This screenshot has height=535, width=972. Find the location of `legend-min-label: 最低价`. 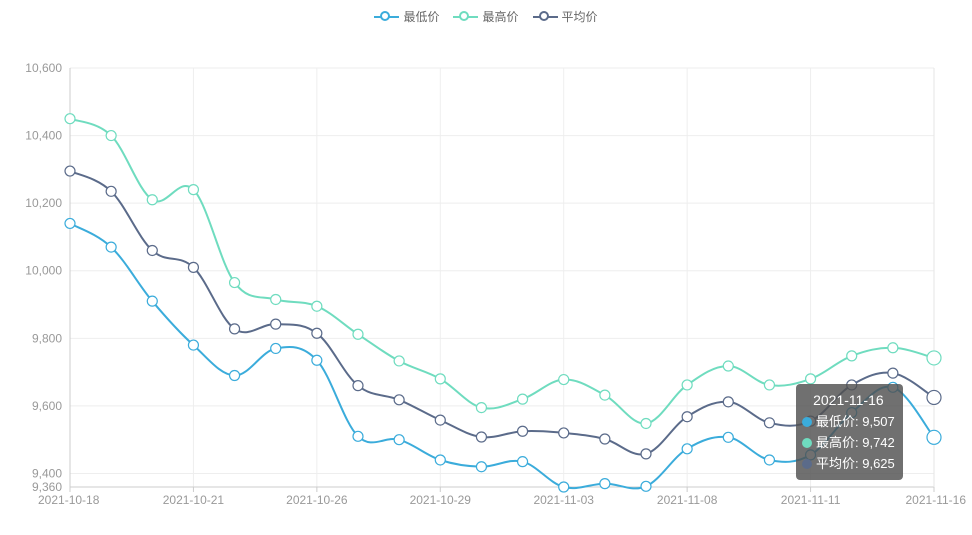

legend-min-label: 最低价 is located at coordinates (421, 17).